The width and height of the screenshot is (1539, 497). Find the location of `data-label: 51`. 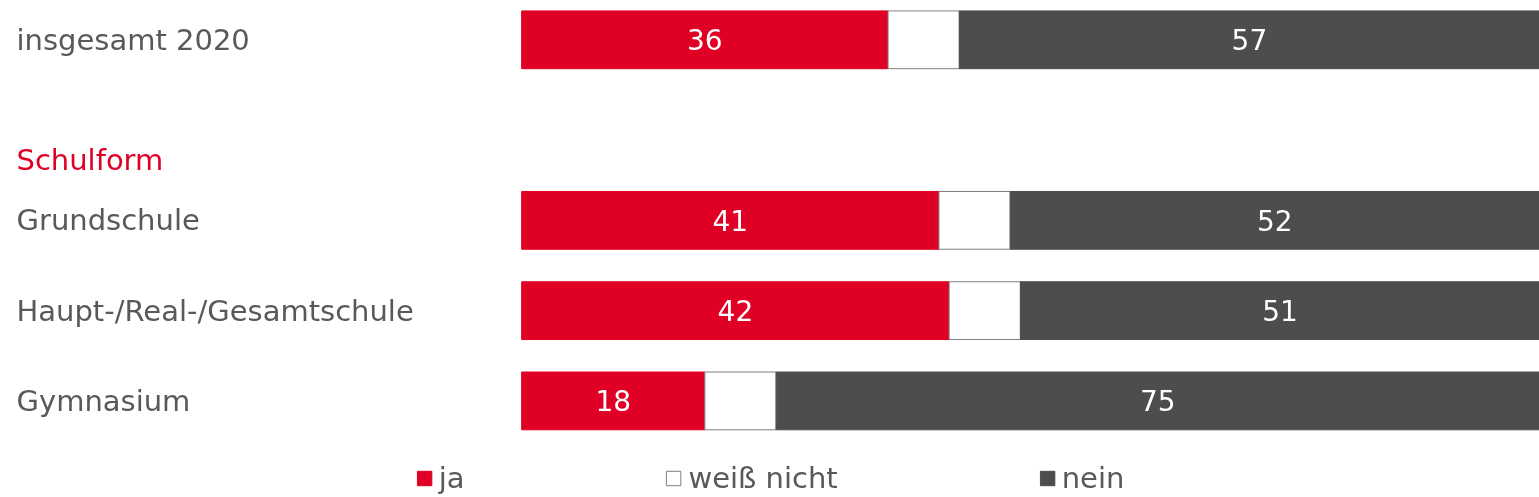

data-label: 51 is located at coordinates (1280, 312).